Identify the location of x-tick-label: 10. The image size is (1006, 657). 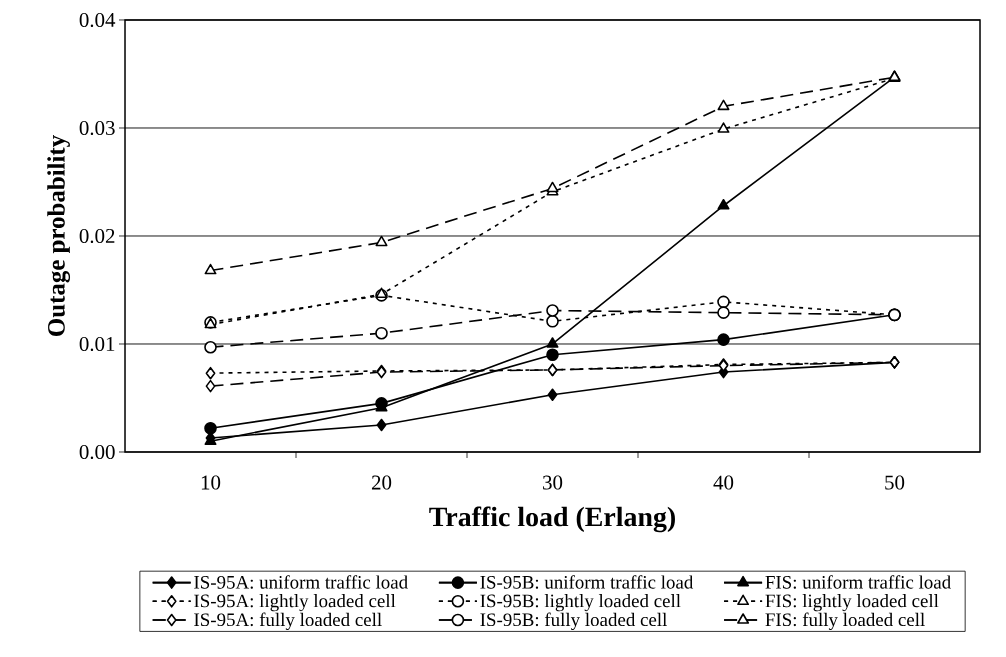
(211, 482).